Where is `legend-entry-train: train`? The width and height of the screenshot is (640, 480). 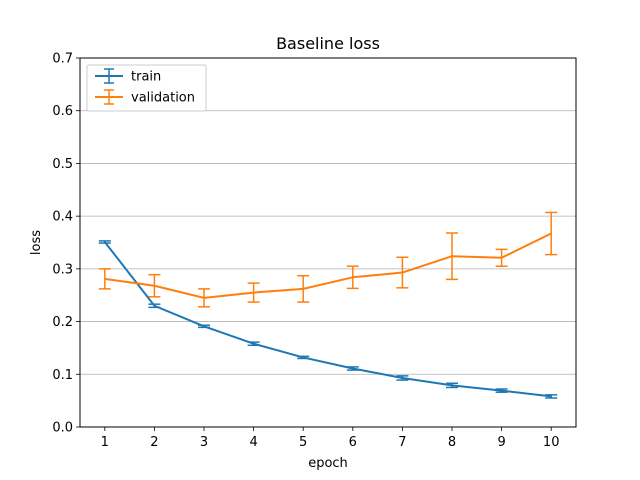
legend-entry-train: train is located at coordinates (128, 76).